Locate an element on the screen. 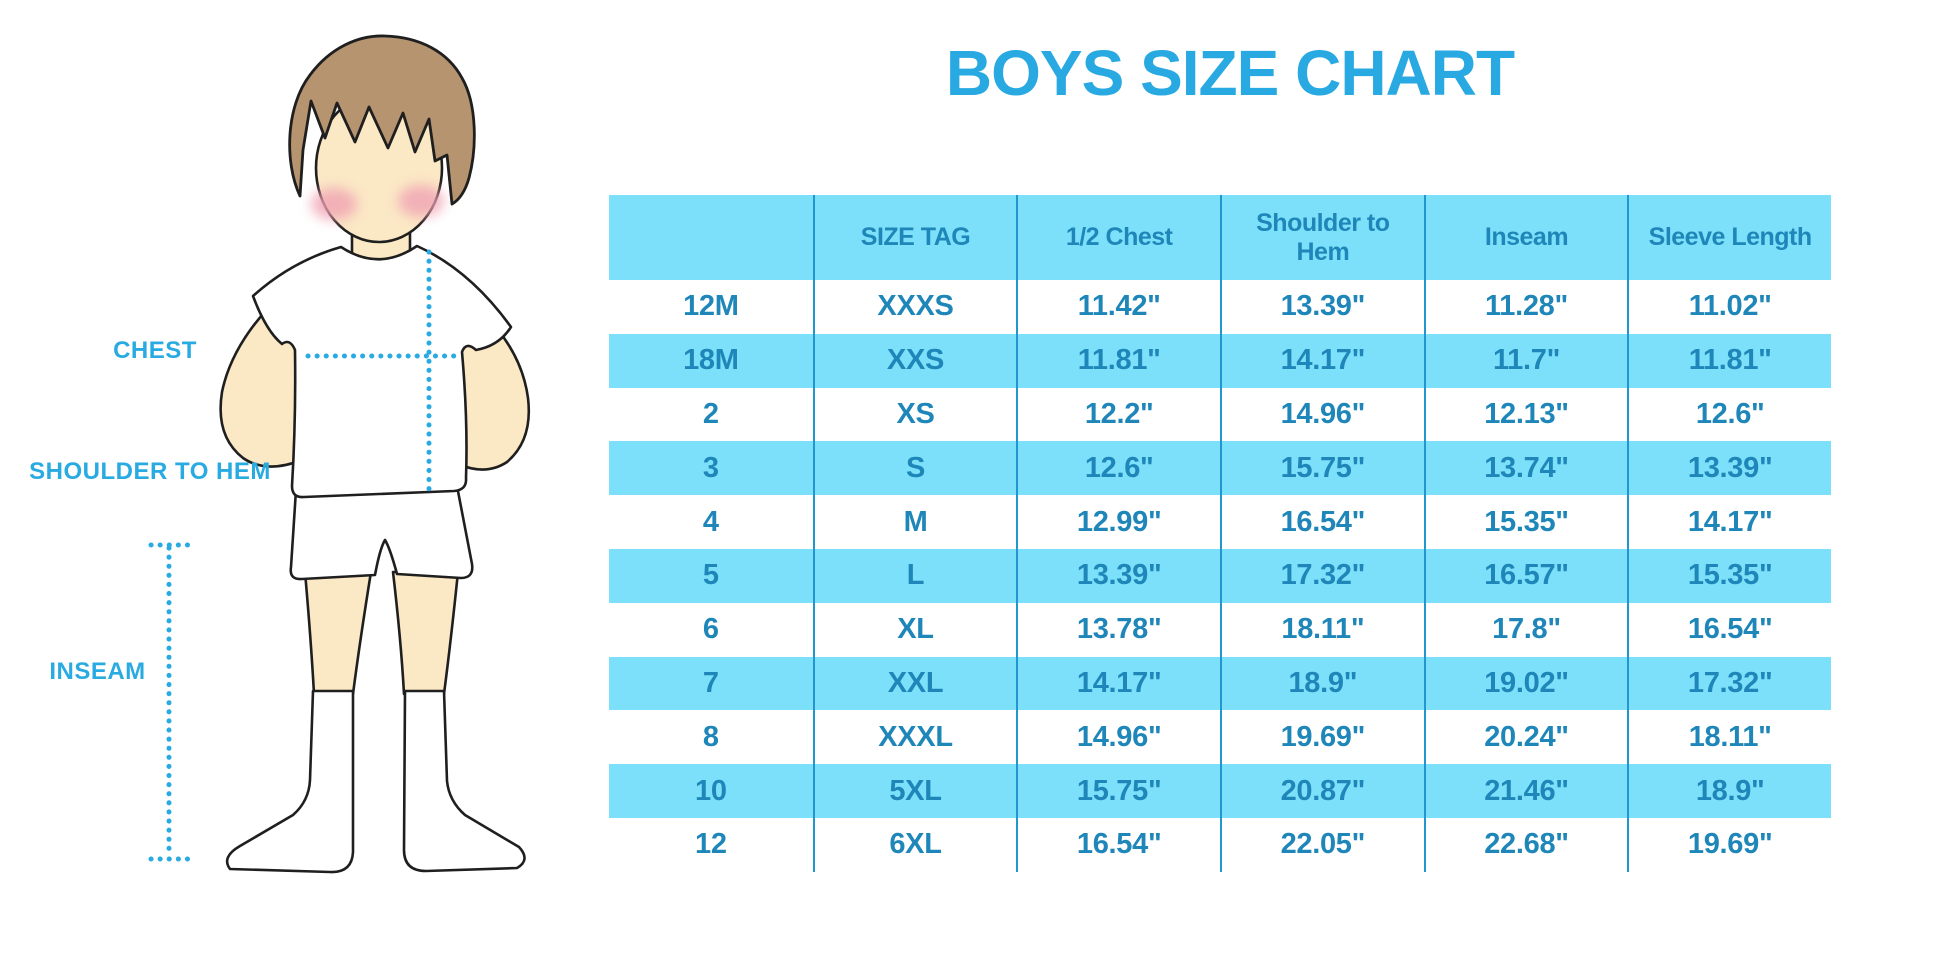 Image resolution: width=1946 pixels, height=973 pixels. row-label: 6 is located at coordinates (711, 629).